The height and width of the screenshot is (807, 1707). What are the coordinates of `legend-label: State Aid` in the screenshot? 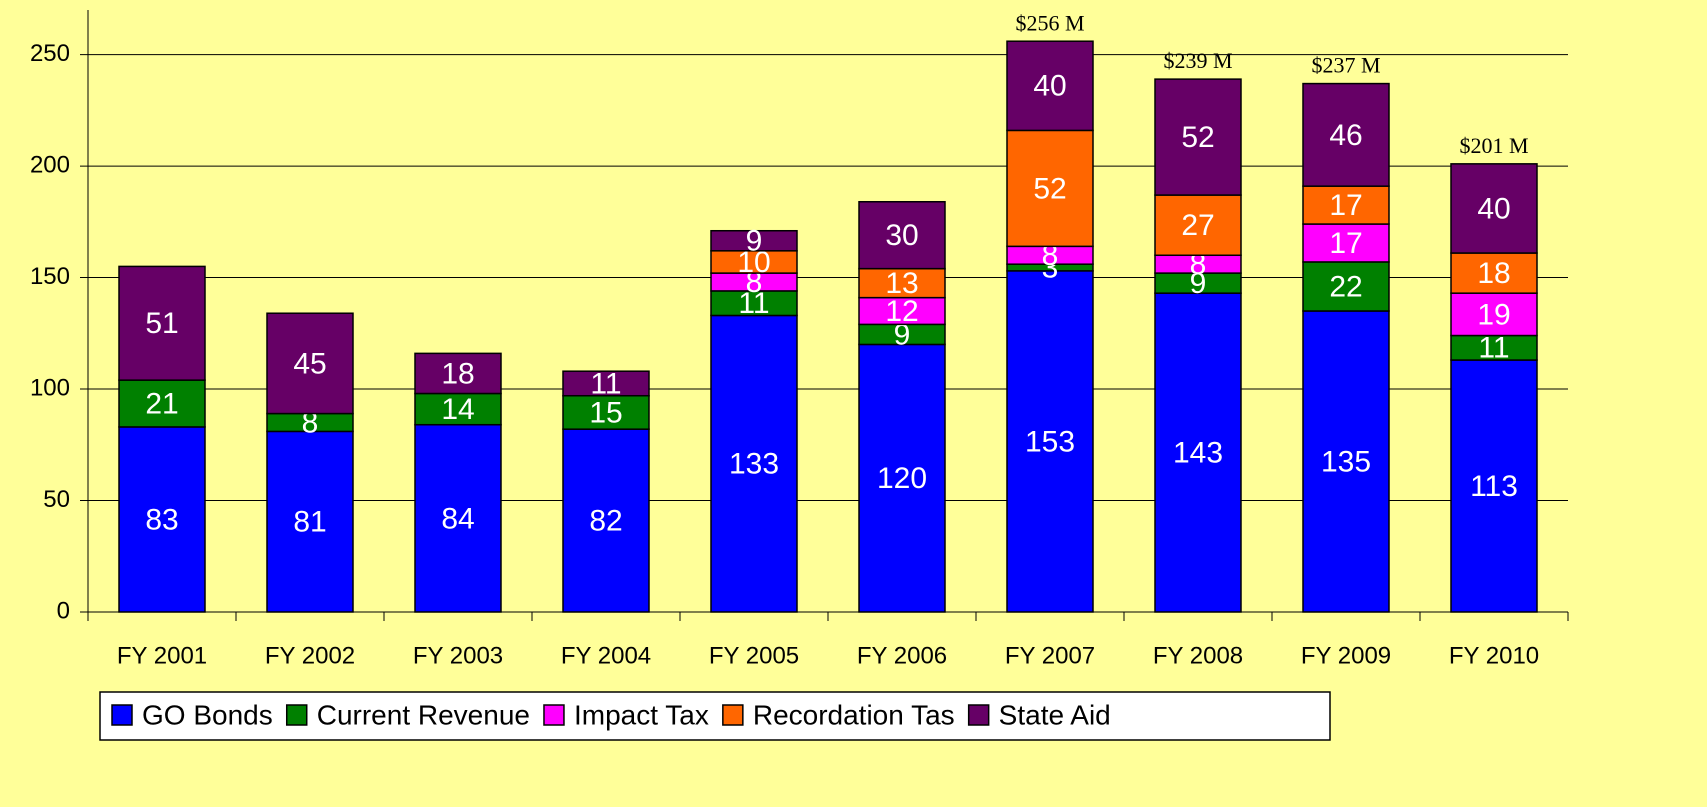 It's located at (1055, 714).